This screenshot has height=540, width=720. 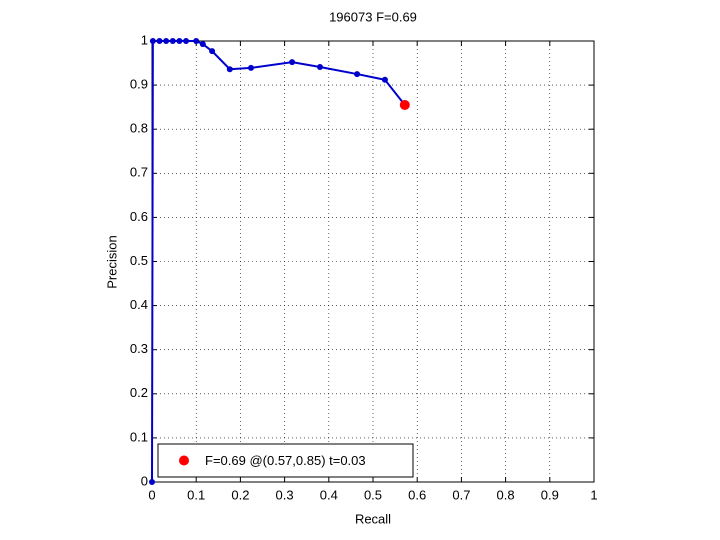 I want to click on x-tick-label: 0, so click(x=151, y=494).